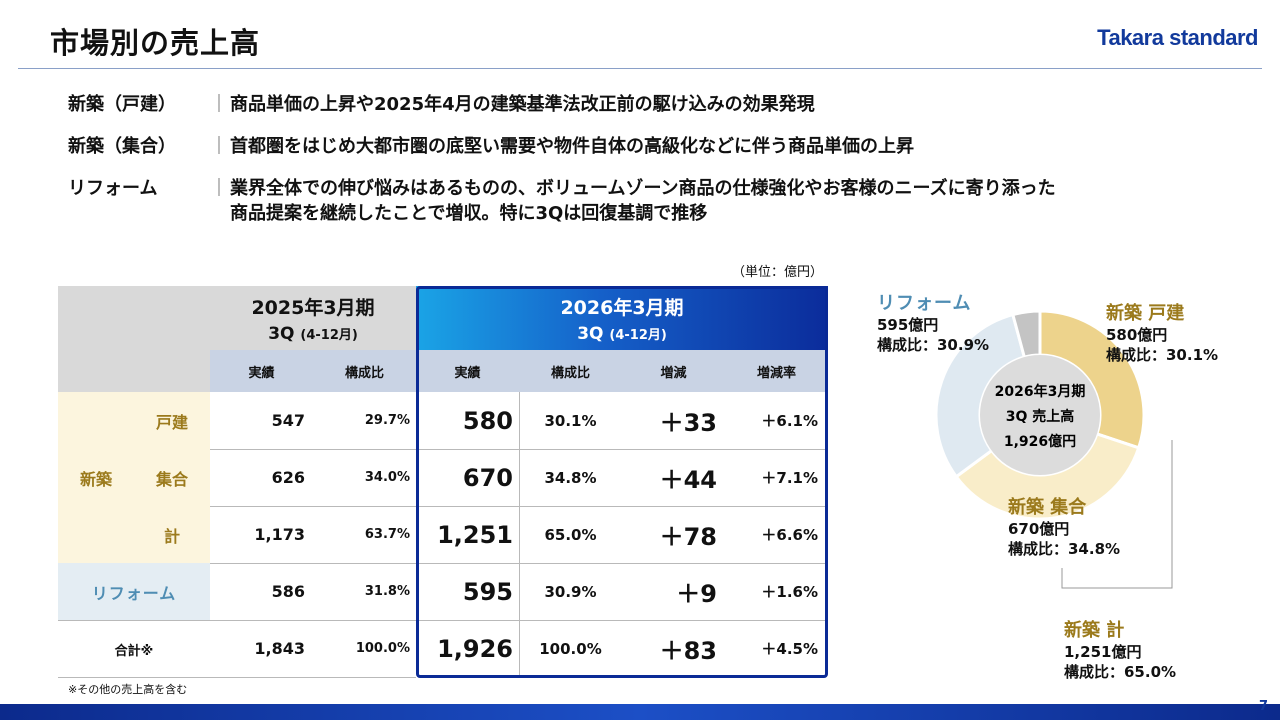  I want to click on label-shugo-share: 構成比：34.8%, so click(1064, 549).